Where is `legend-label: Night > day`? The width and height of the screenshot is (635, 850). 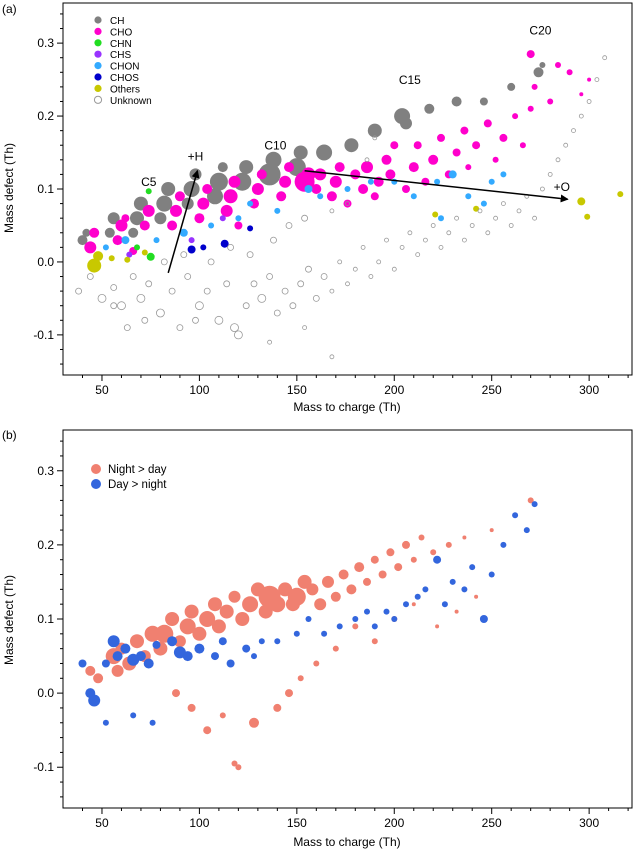
legend-label: Night > day is located at coordinates (137, 470).